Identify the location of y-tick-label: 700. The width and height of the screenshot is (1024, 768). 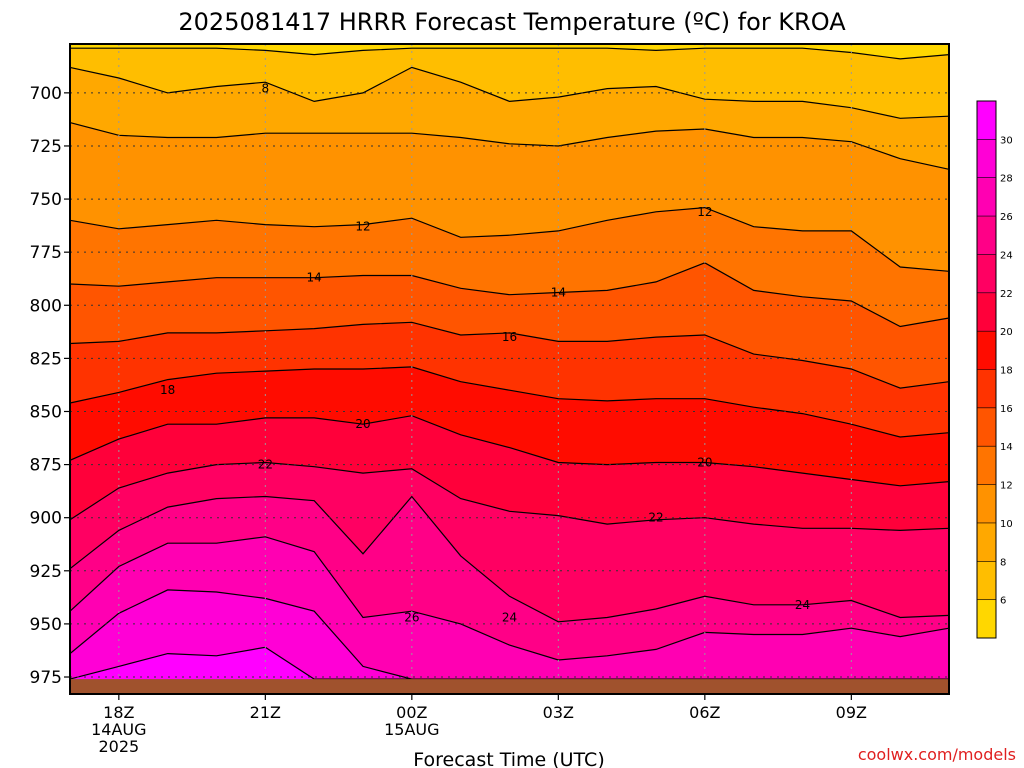
(46, 94).